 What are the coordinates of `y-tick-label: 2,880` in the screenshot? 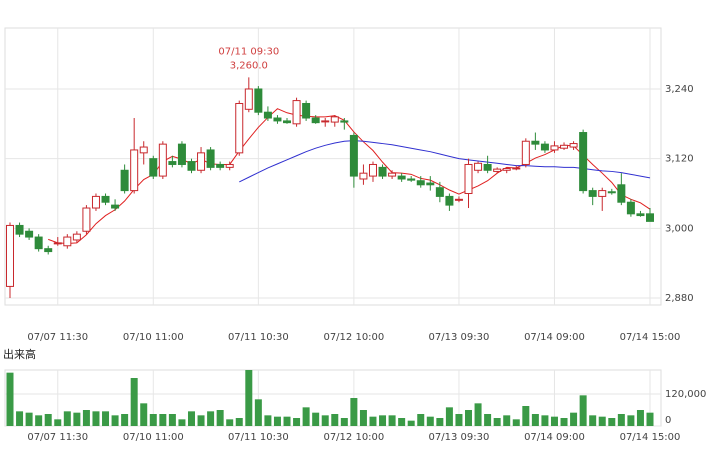 It's located at (679, 298).